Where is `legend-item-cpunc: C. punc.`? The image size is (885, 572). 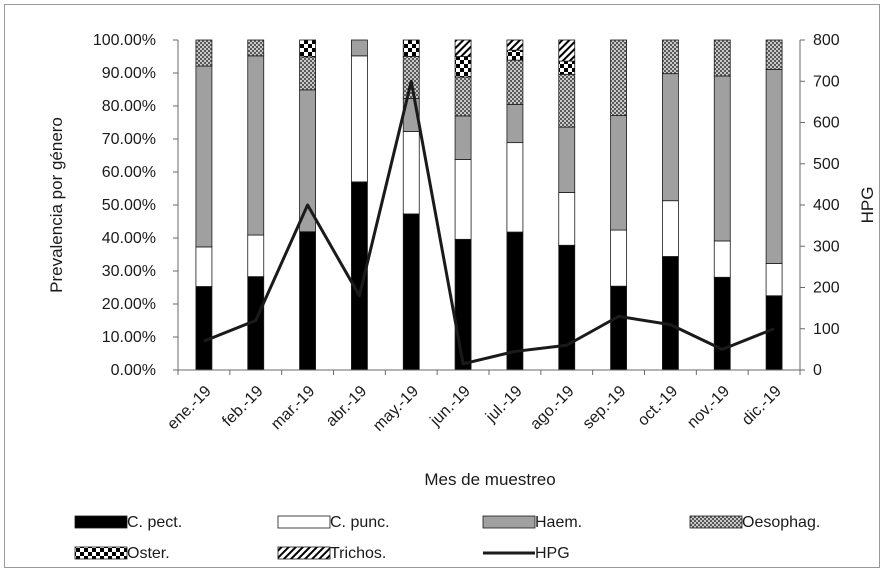 legend-item-cpunc: C. punc. is located at coordinates (333, 522).